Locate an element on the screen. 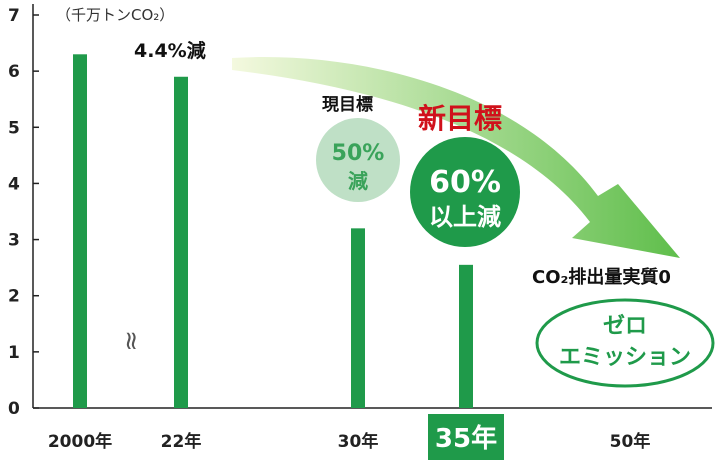 This screenshot has width=720, height=464. new-target-value: 60% is located at coordinates (465, 182).